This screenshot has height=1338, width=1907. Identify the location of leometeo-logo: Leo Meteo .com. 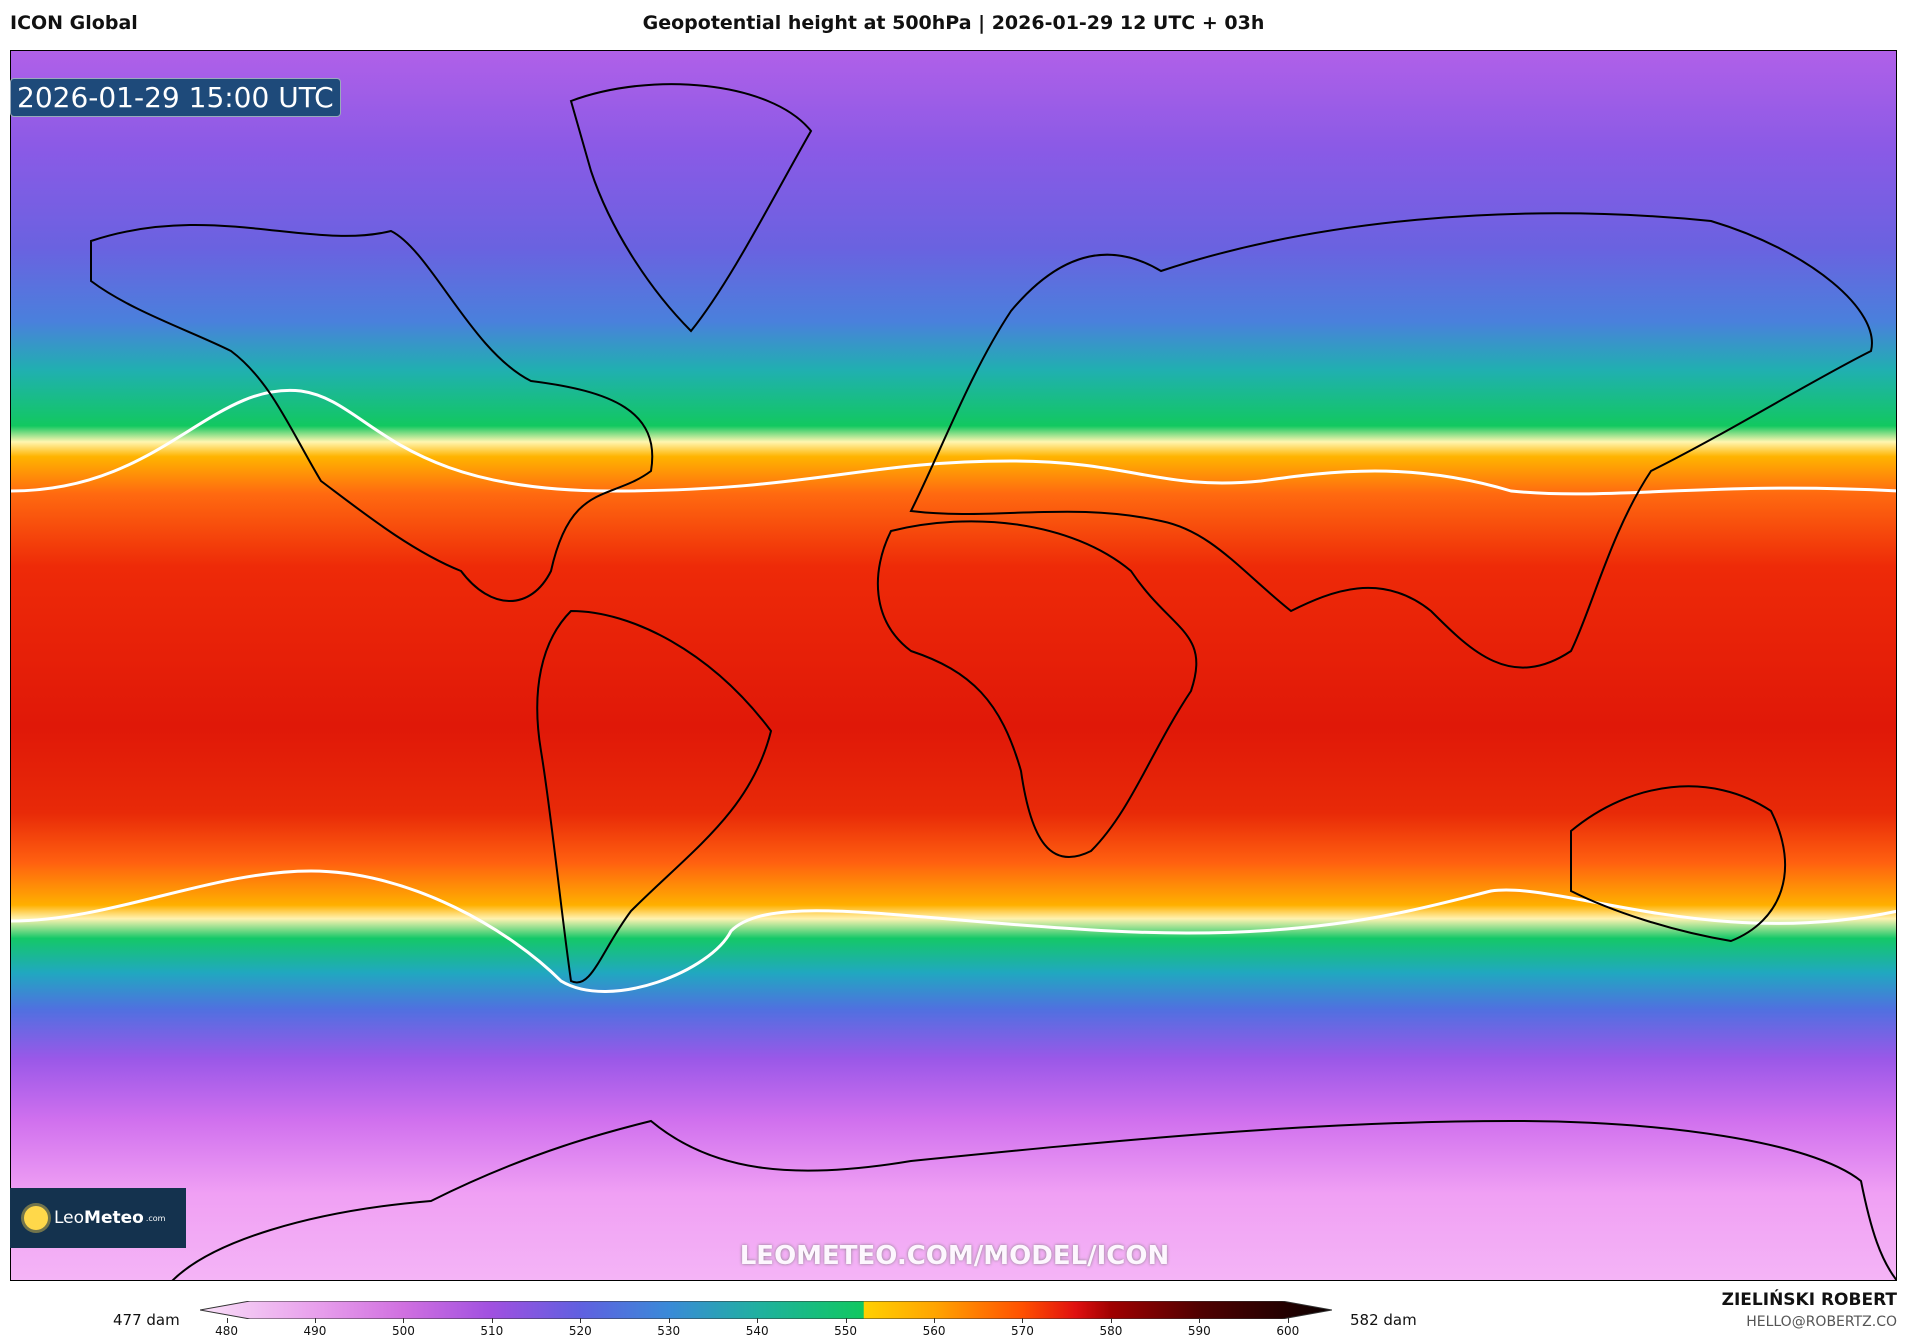
(98, 1218).